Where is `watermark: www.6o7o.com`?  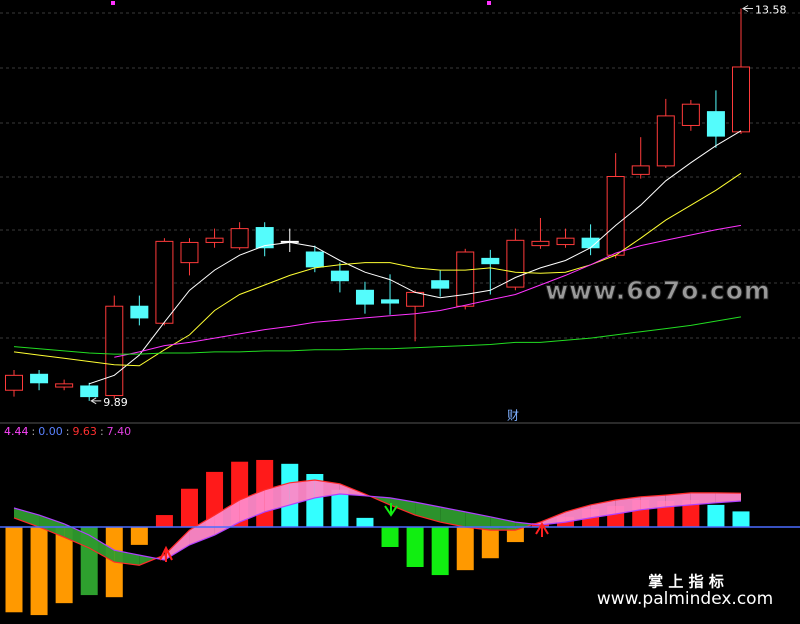 watermark: www.6o7o.com is located at coordinates (658, 290).